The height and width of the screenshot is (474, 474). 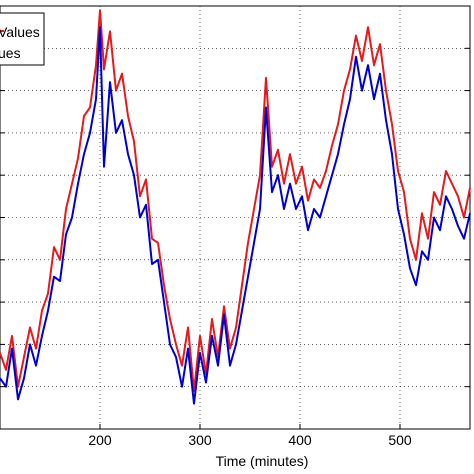 What do you see at coordinates (300, 440) in the screenshot?
I see `x-tick-label: 400` at bounding box center [300, 440].